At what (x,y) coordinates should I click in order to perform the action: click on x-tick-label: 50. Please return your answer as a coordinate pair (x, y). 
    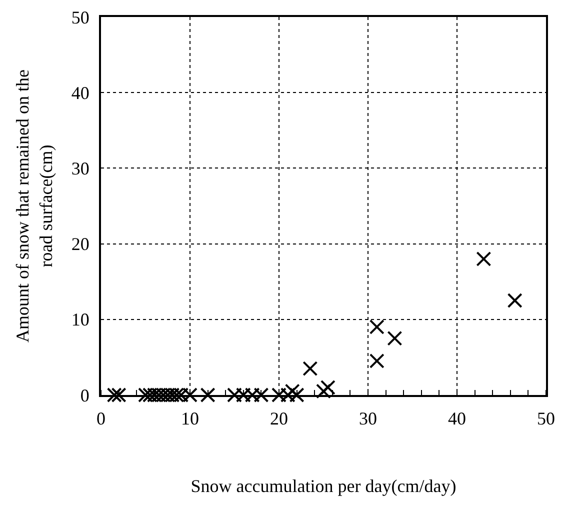
    Looking at the image, I should click on (546, 418).